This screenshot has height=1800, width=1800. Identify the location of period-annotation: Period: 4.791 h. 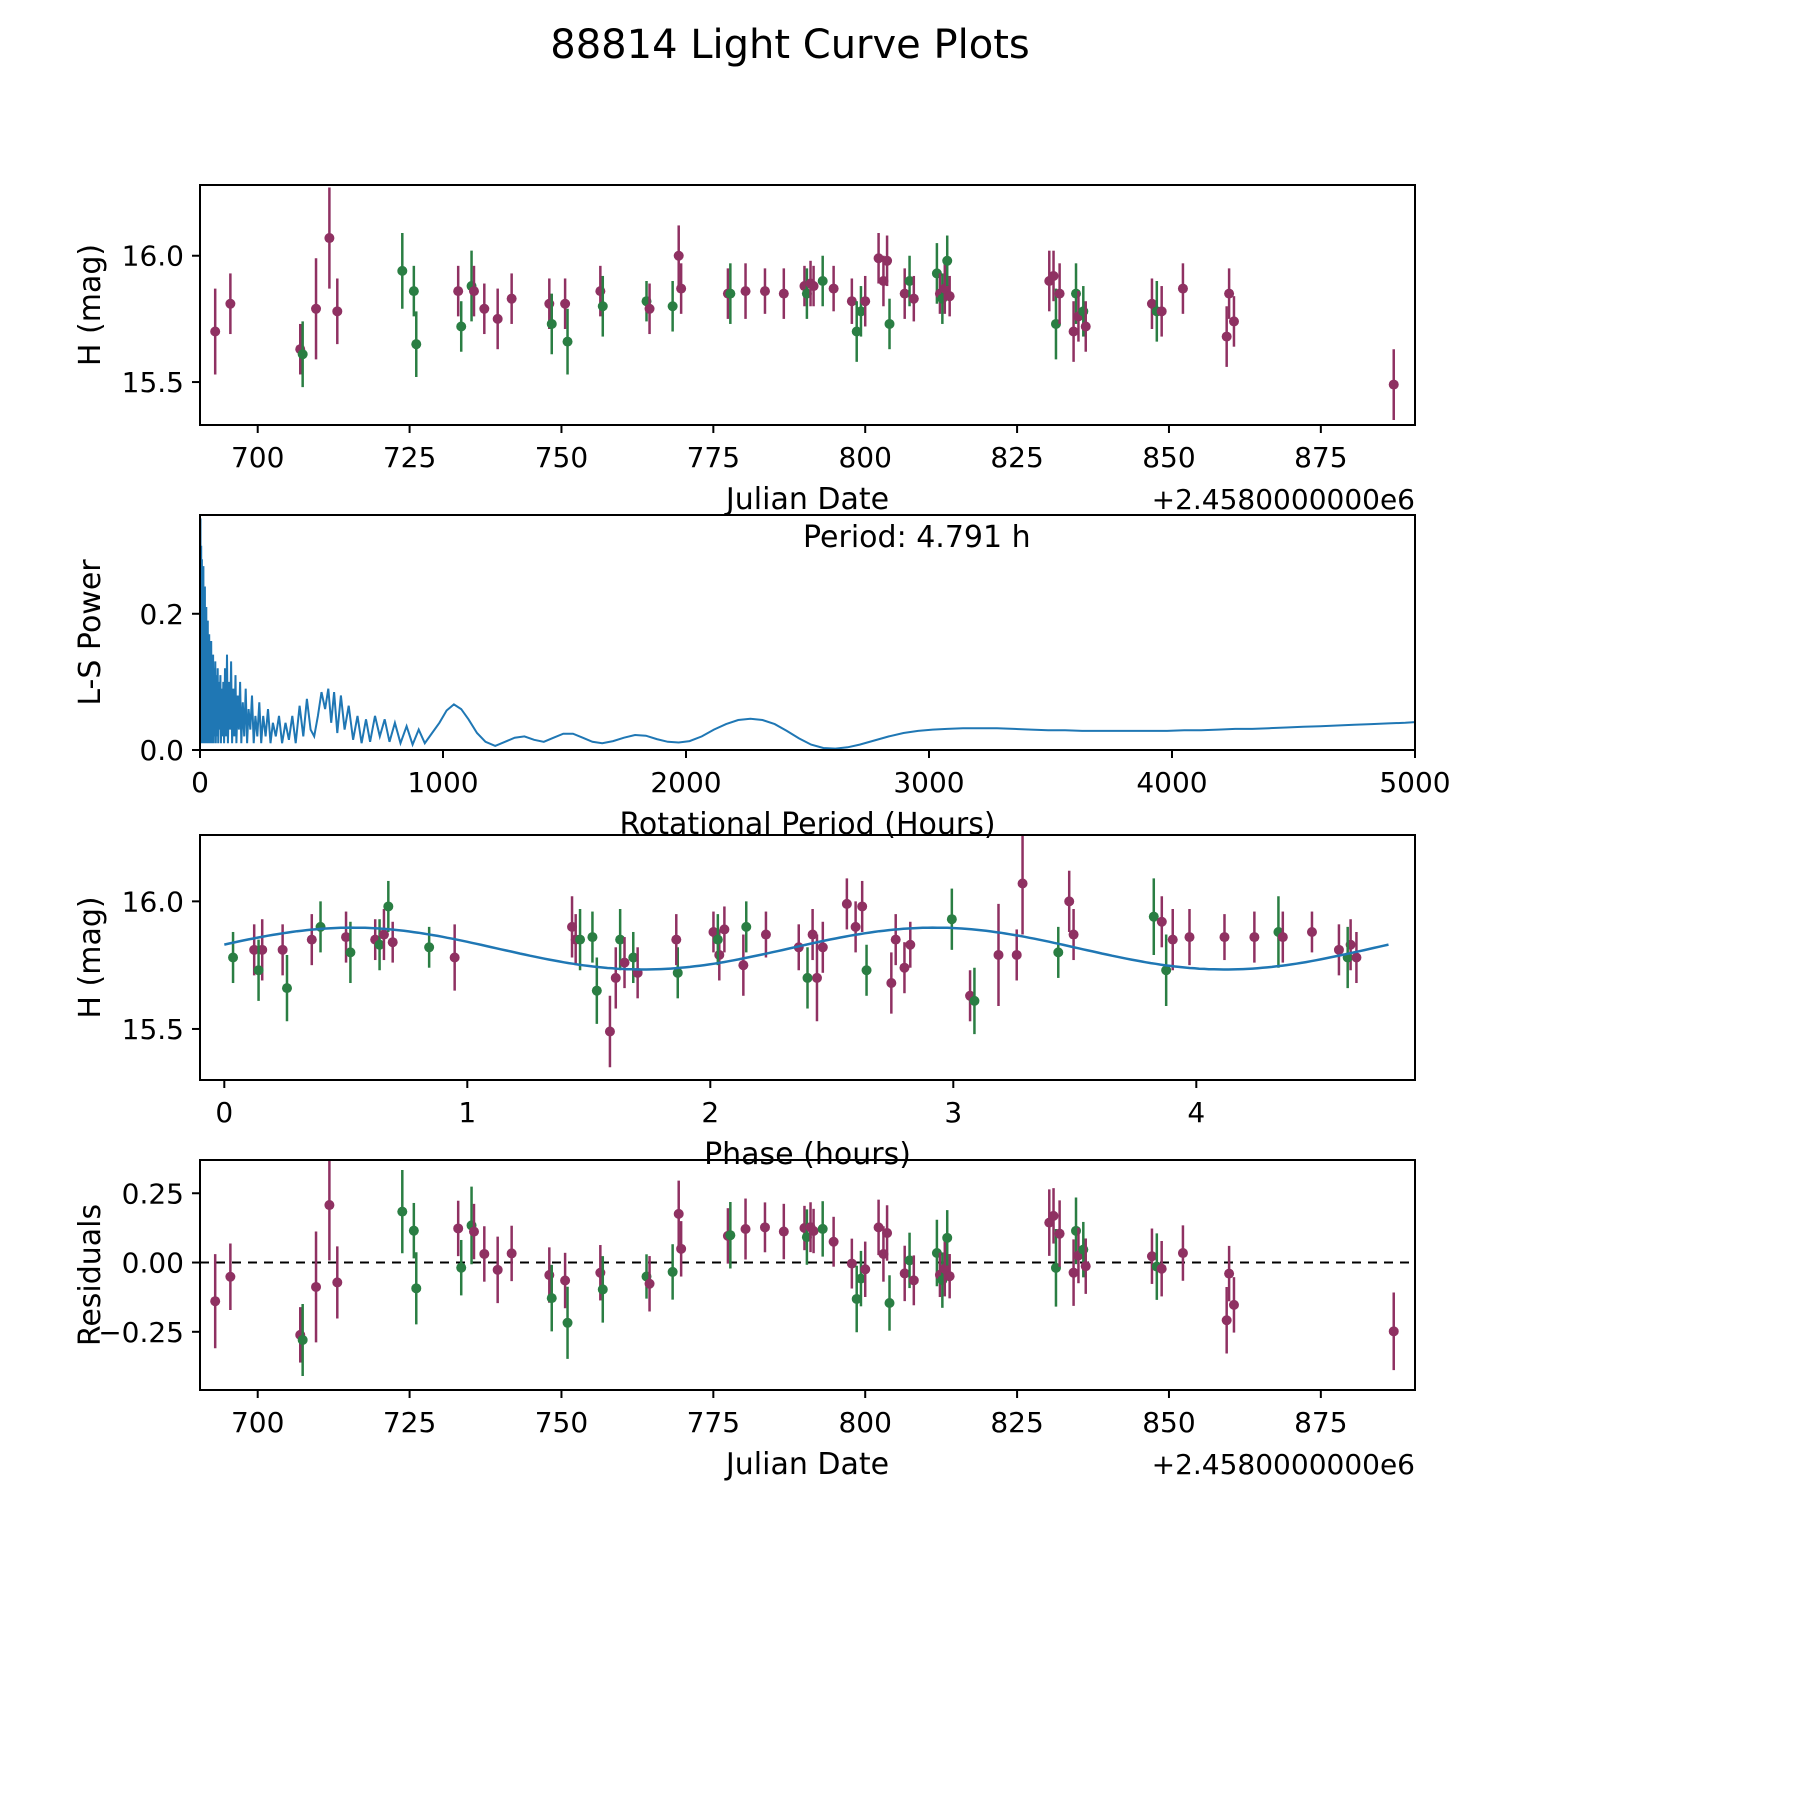
(917, 537).